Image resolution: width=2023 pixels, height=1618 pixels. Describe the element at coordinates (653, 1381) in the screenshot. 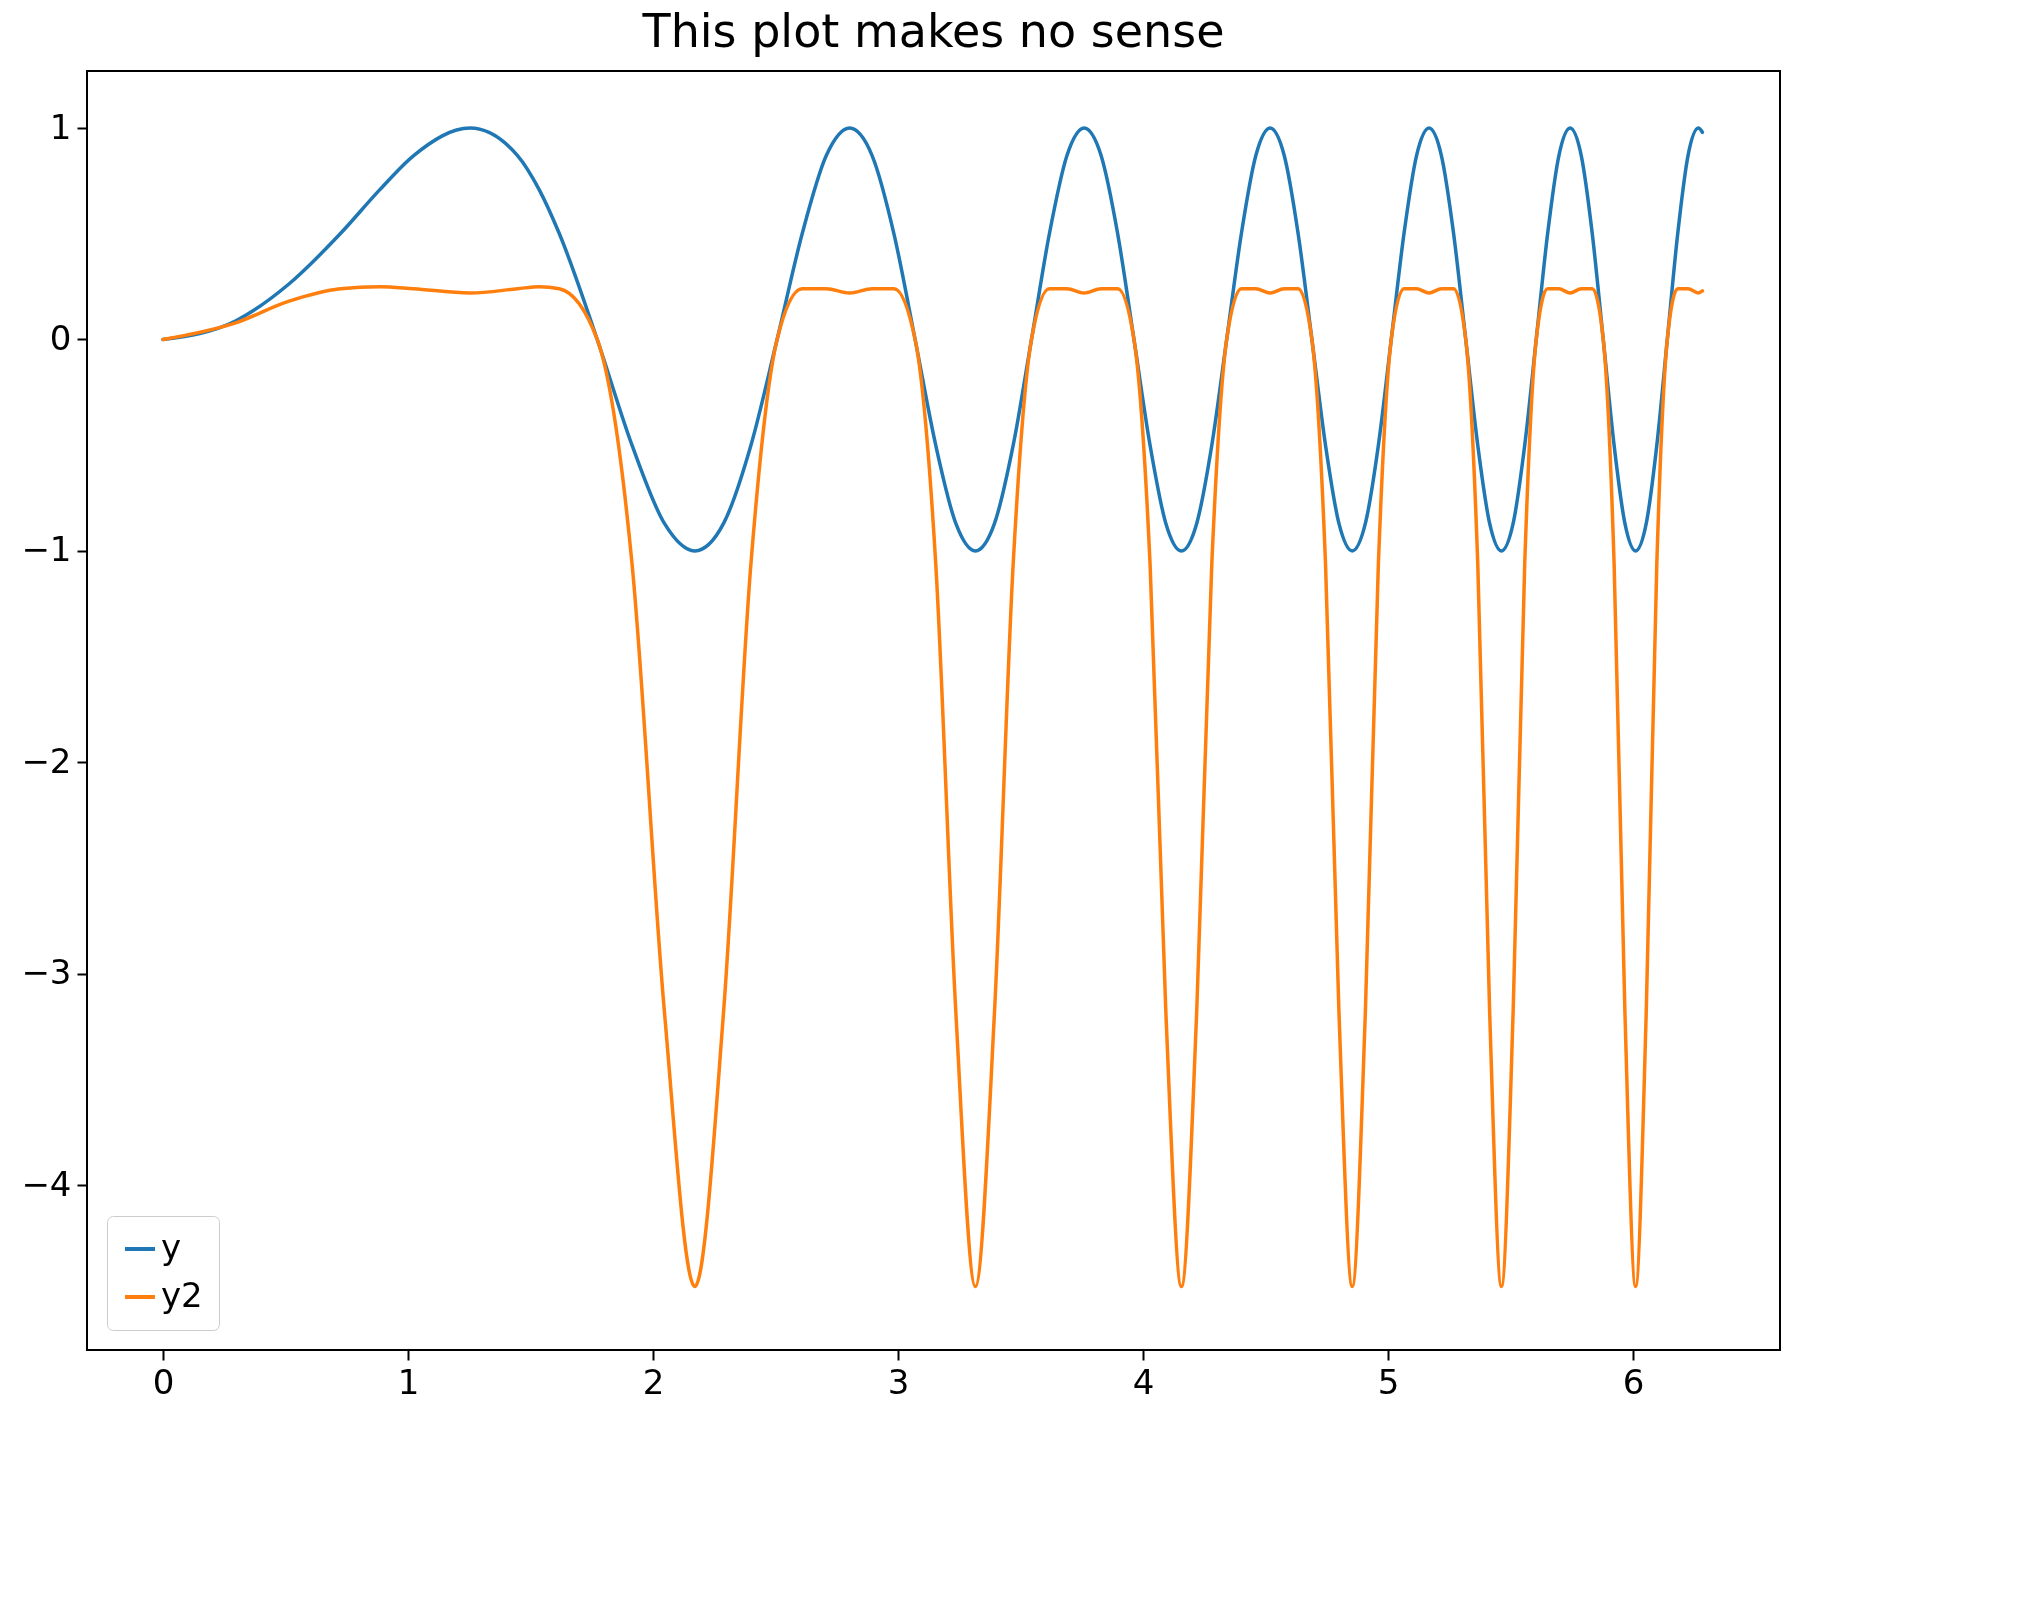

I see `x-tick-label: 2` at that location.